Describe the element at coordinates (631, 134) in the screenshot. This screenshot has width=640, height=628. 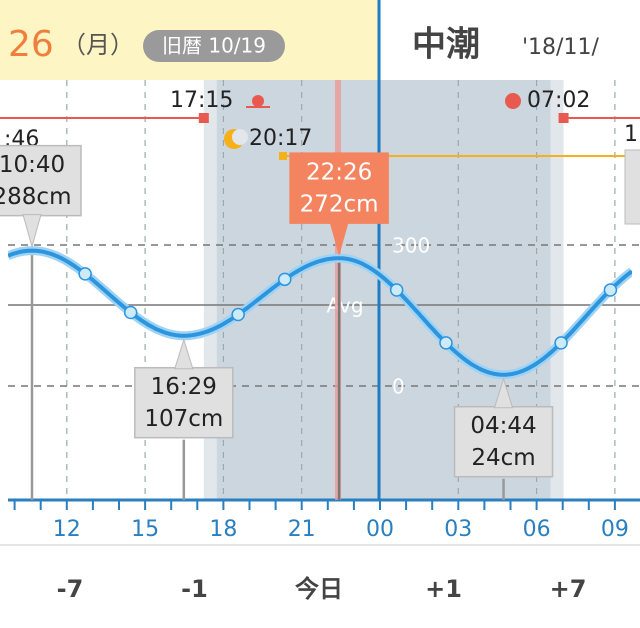
I see `partial-time: 1` at that location.